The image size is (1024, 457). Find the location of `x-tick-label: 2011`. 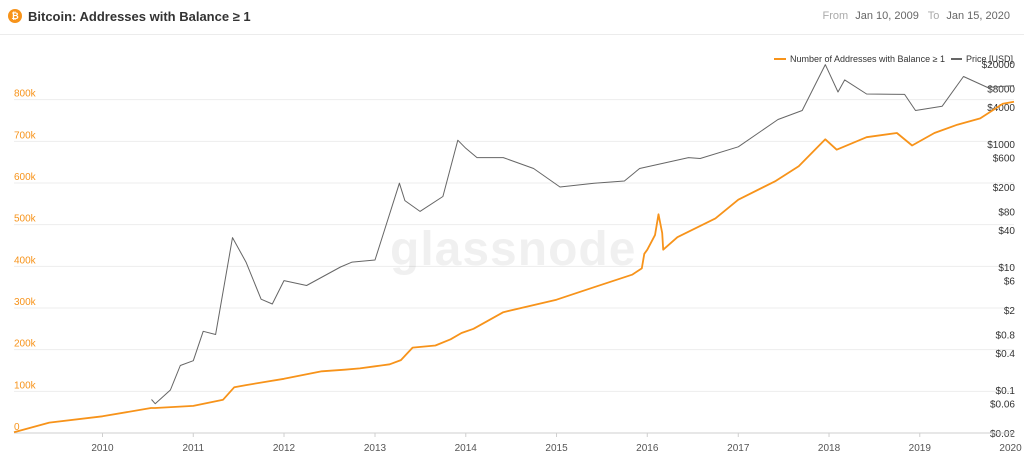

x-tick-label: 2011 is located at coordinates (194, 448).